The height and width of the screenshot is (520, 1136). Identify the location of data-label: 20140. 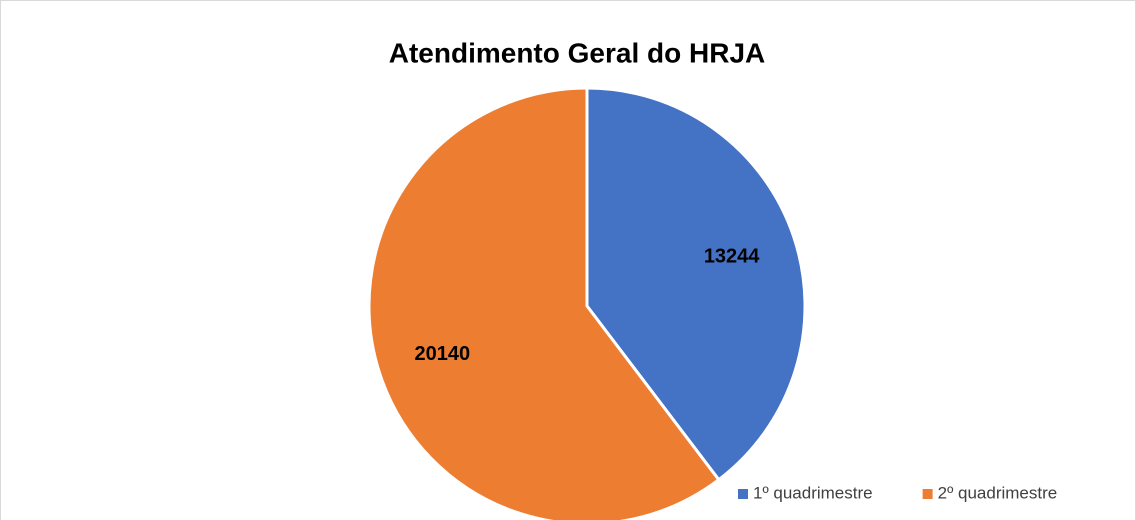
(443, 354).